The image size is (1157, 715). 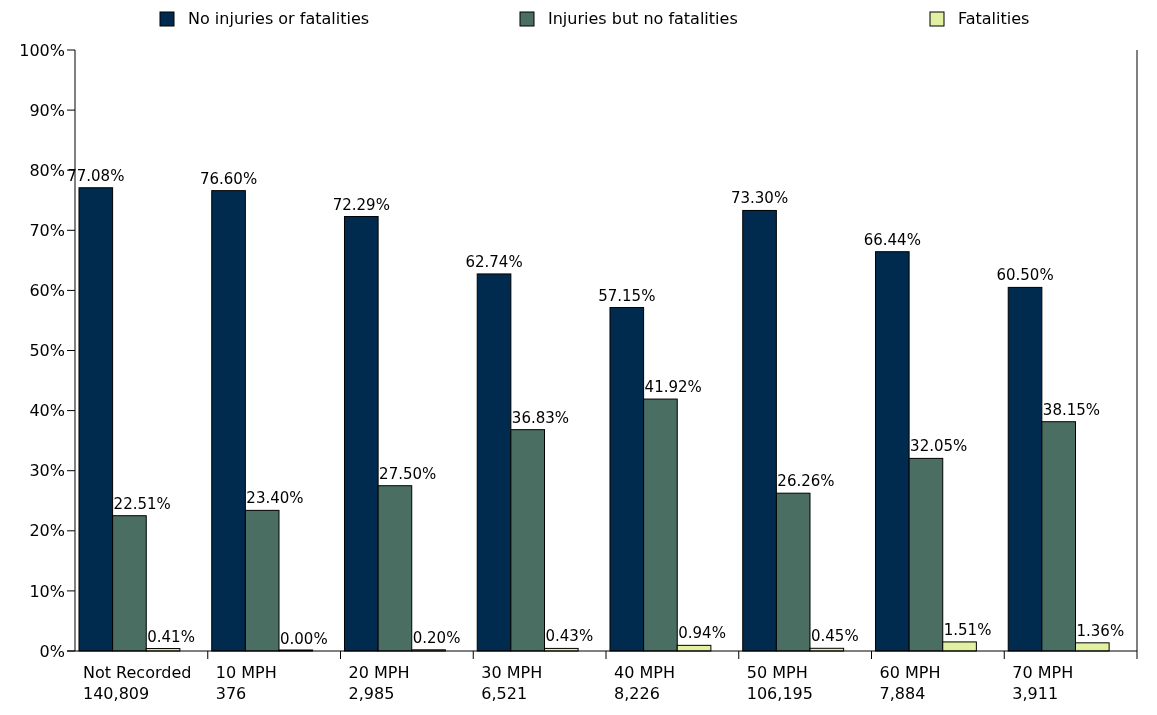 What do you see at coordinates (47, 531) in the screenshot?
I see `y-tick-label: 20%` at bounding box center [47, 531].